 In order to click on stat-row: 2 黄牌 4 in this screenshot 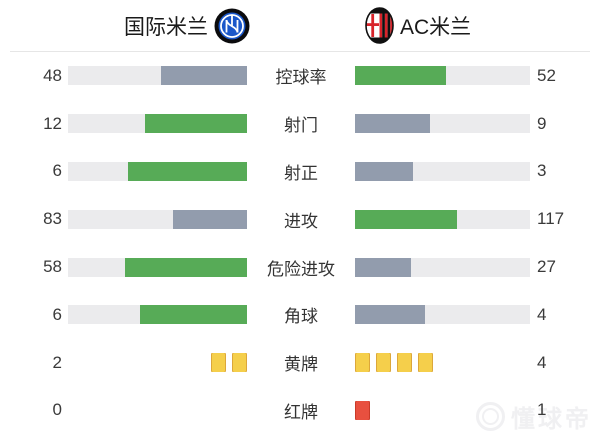, I will do `click(300, 363)`.